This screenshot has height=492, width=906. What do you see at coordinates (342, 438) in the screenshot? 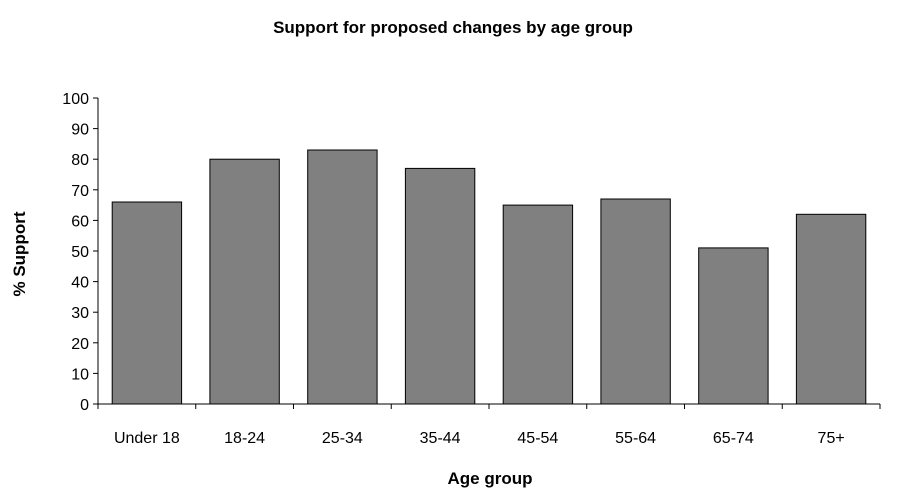
I see `x-tick-label: 25-34` at bounding box center [342, 438].